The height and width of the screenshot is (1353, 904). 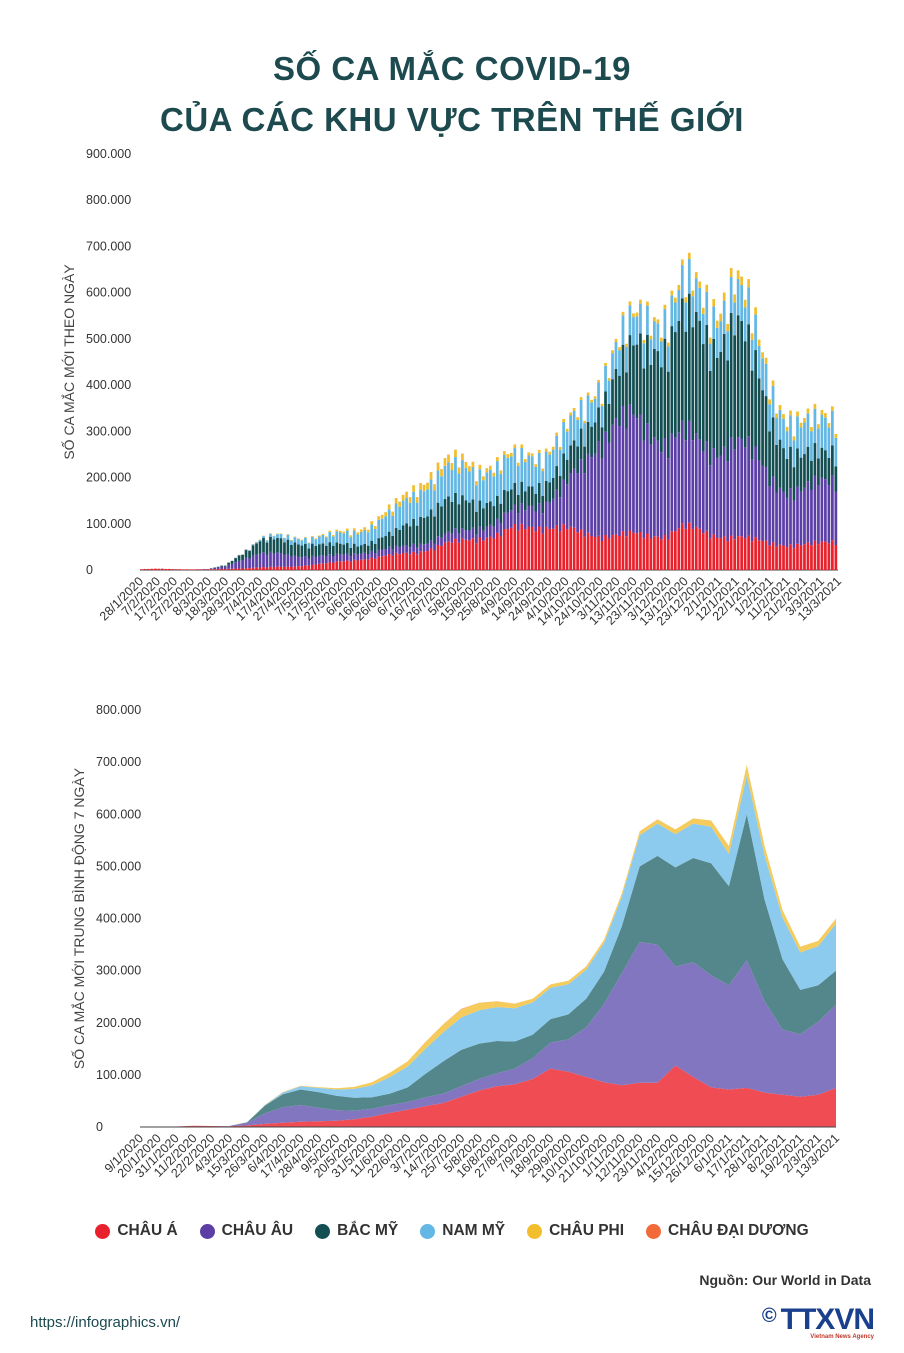 What do you see at coordinates (108, 478) in the screenshot?
I see `y-tick-label: 200.000` at bounding box center [108, 478].